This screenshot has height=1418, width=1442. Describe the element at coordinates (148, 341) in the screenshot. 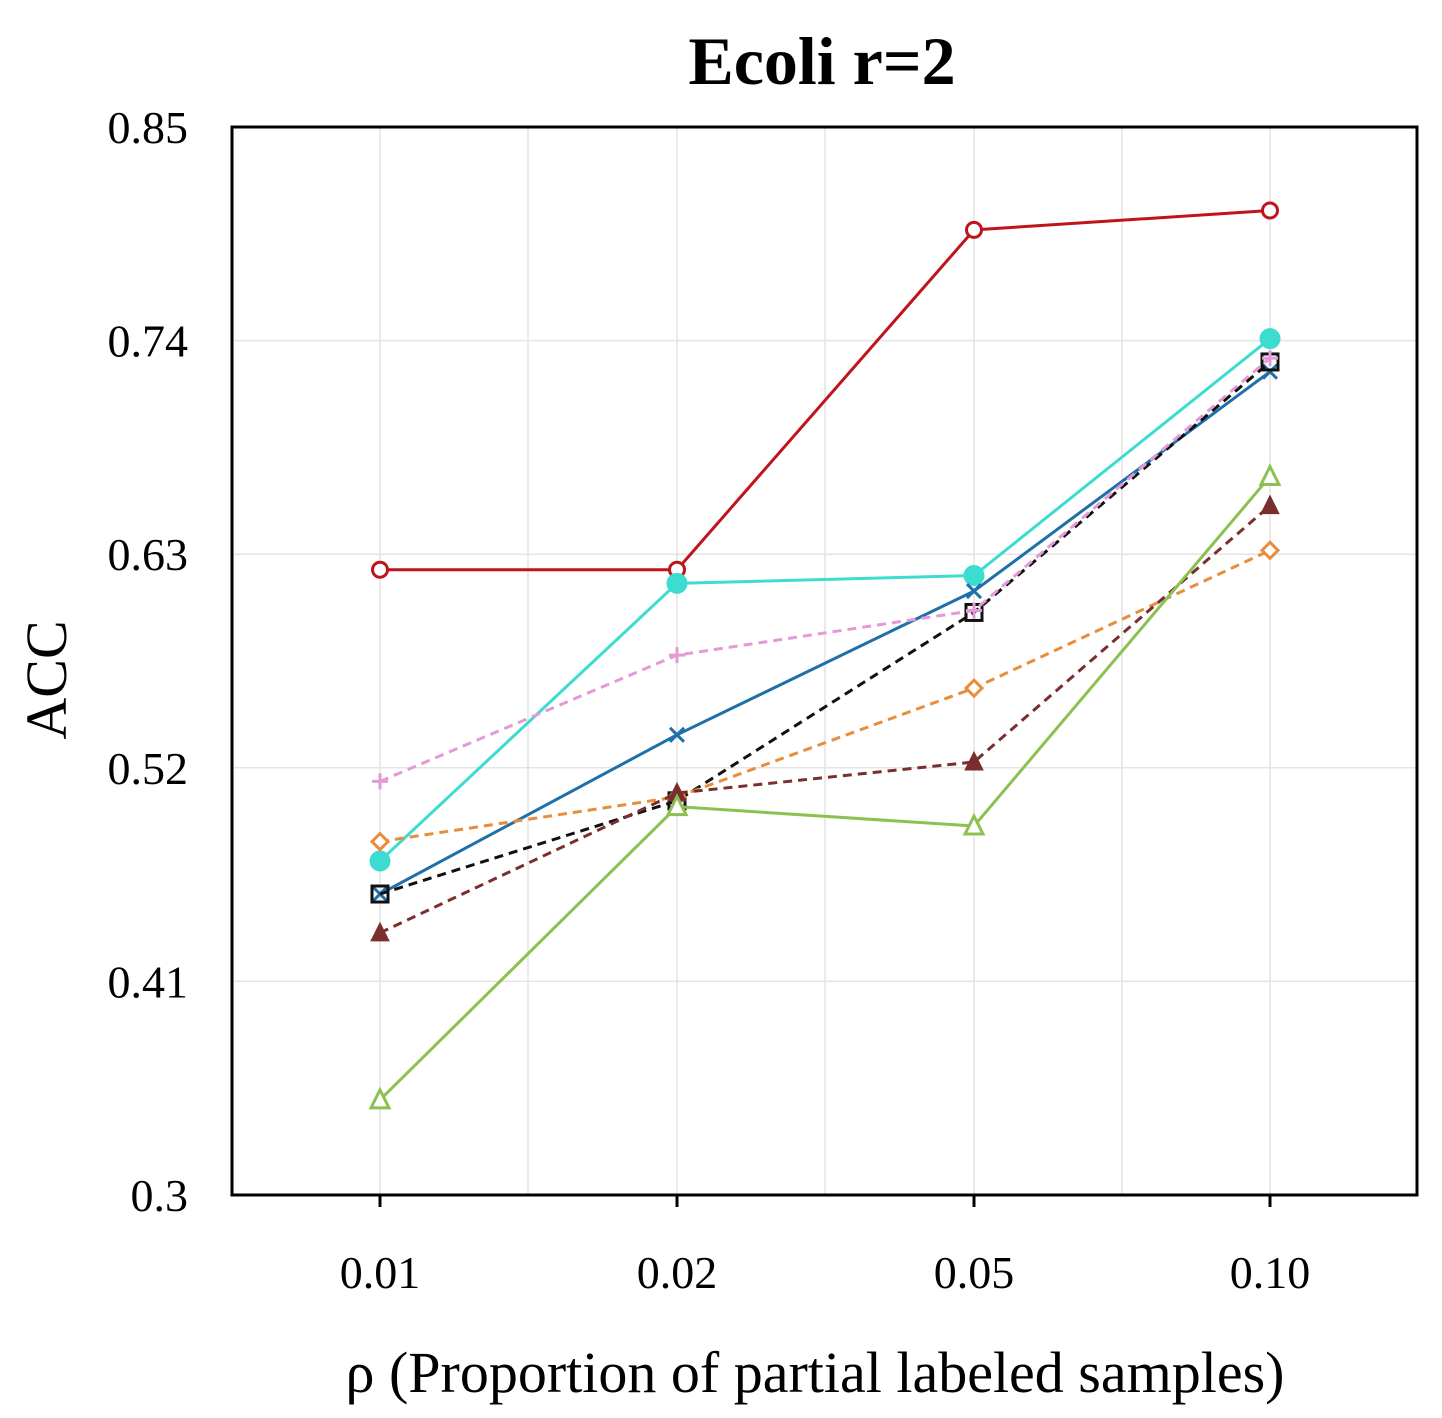

I see `y-tick-label: 0.74` at that location.